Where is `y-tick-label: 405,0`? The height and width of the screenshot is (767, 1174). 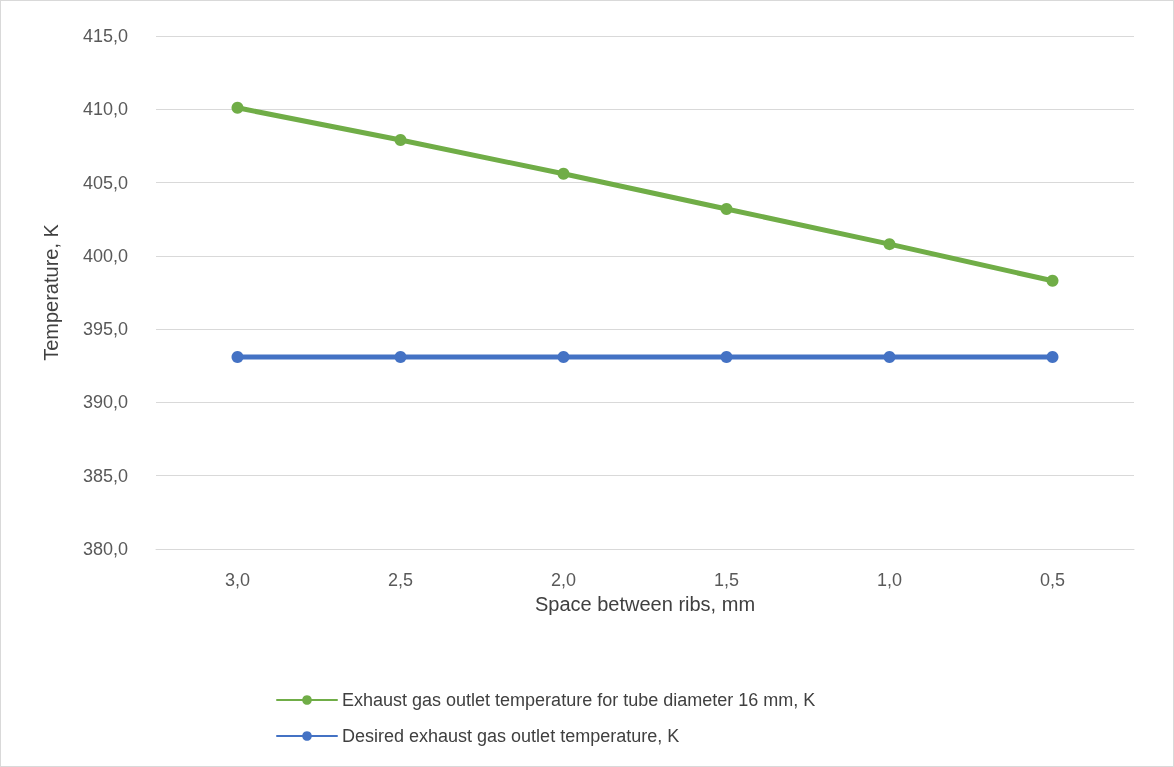
y-tick-label: 405,0 is located at coordinates (105, 182).